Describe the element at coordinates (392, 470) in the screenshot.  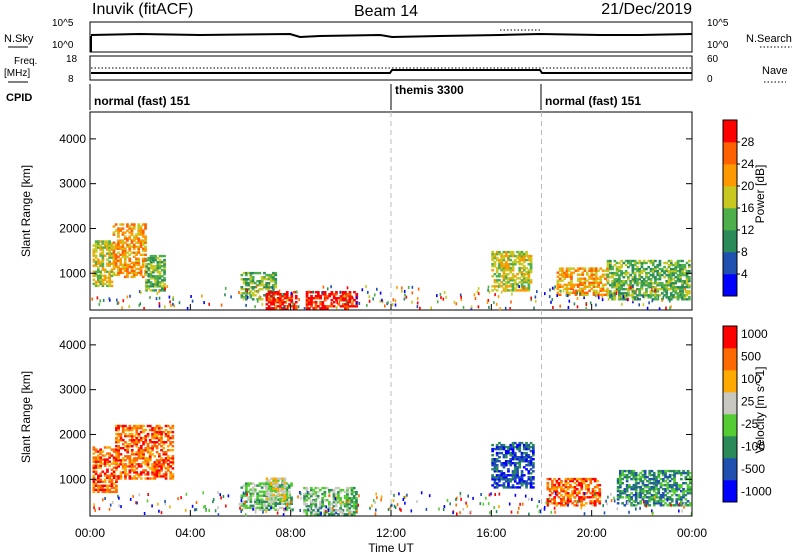
I see `velocity-data` at that location.